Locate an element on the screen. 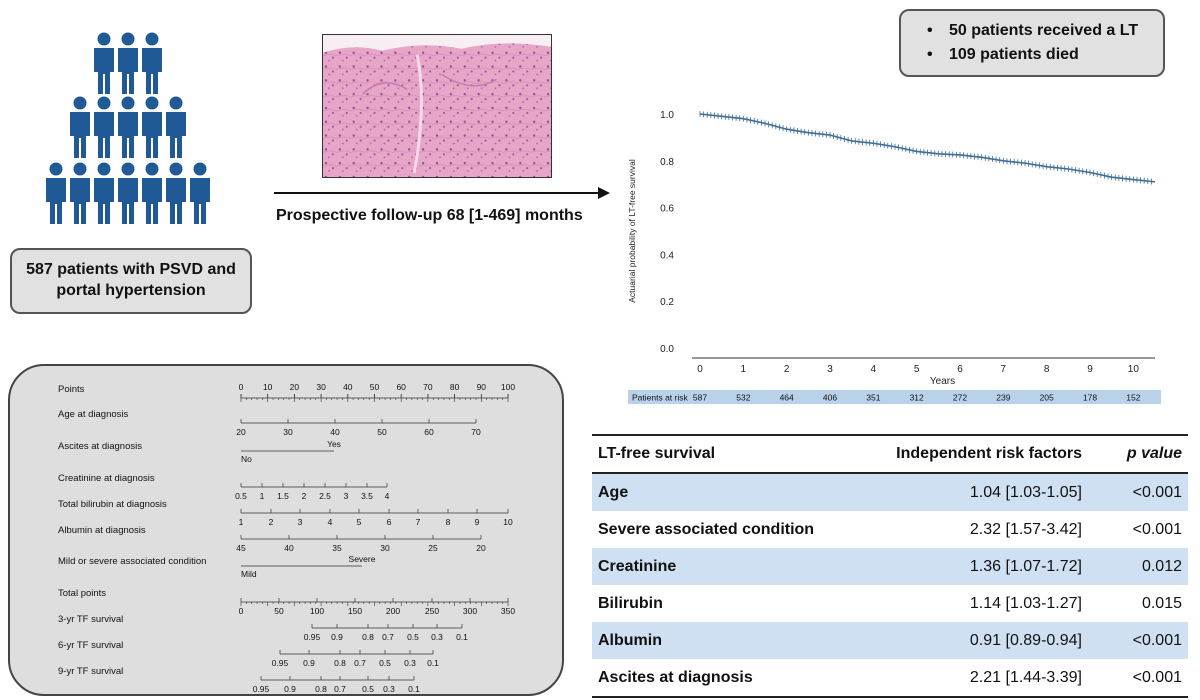 This screenshot has width=1200, height=700. nomogram-row-label: 6-yr TF survival is located at coordinates (90, 645).